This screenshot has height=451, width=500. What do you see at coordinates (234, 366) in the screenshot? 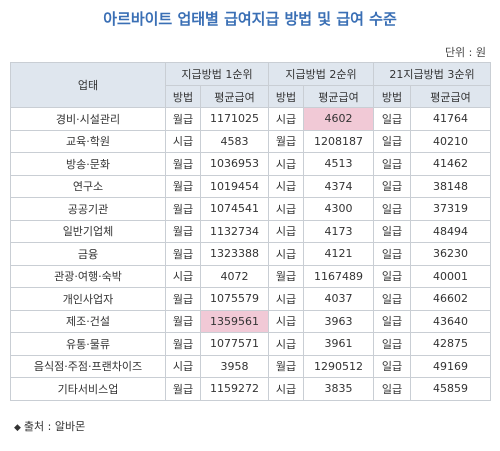
I see `avg-wage-1-cell: 3958` at bounding box center [234, 366].